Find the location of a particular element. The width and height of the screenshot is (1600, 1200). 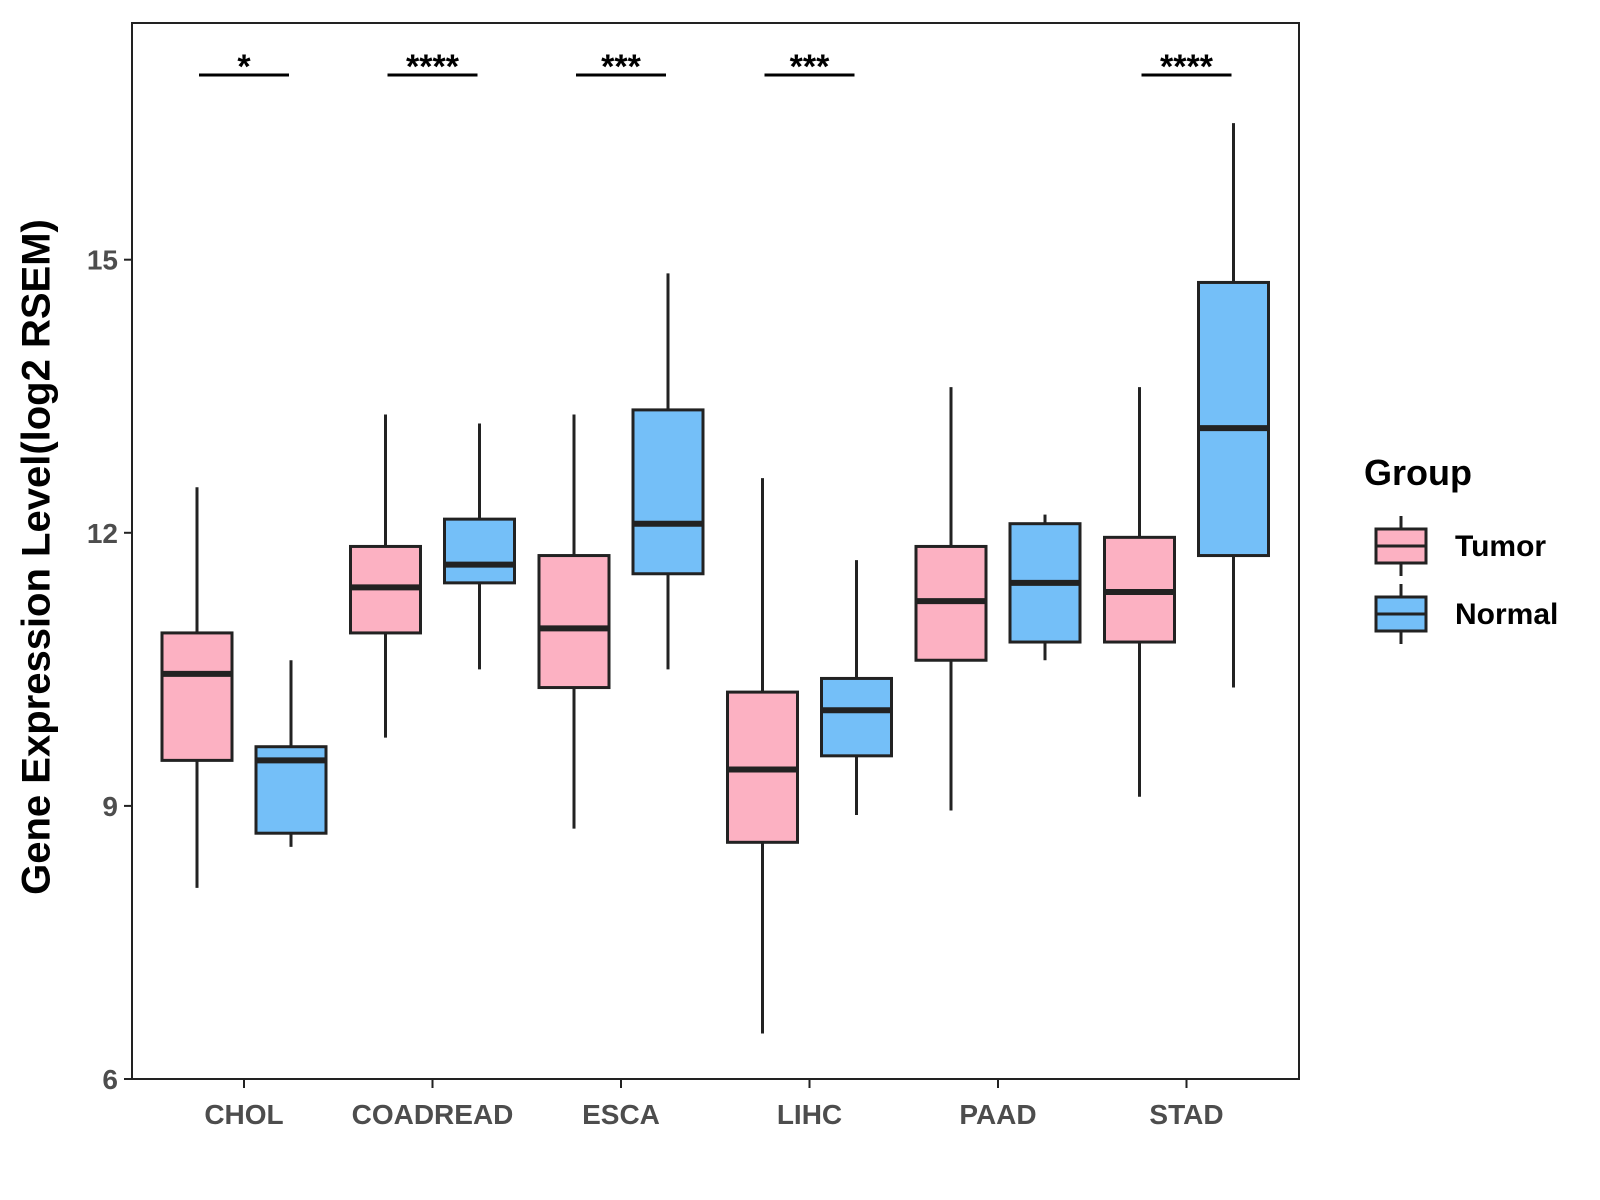

legend-item-normal: Normal is located at coordinates (1479, 614).